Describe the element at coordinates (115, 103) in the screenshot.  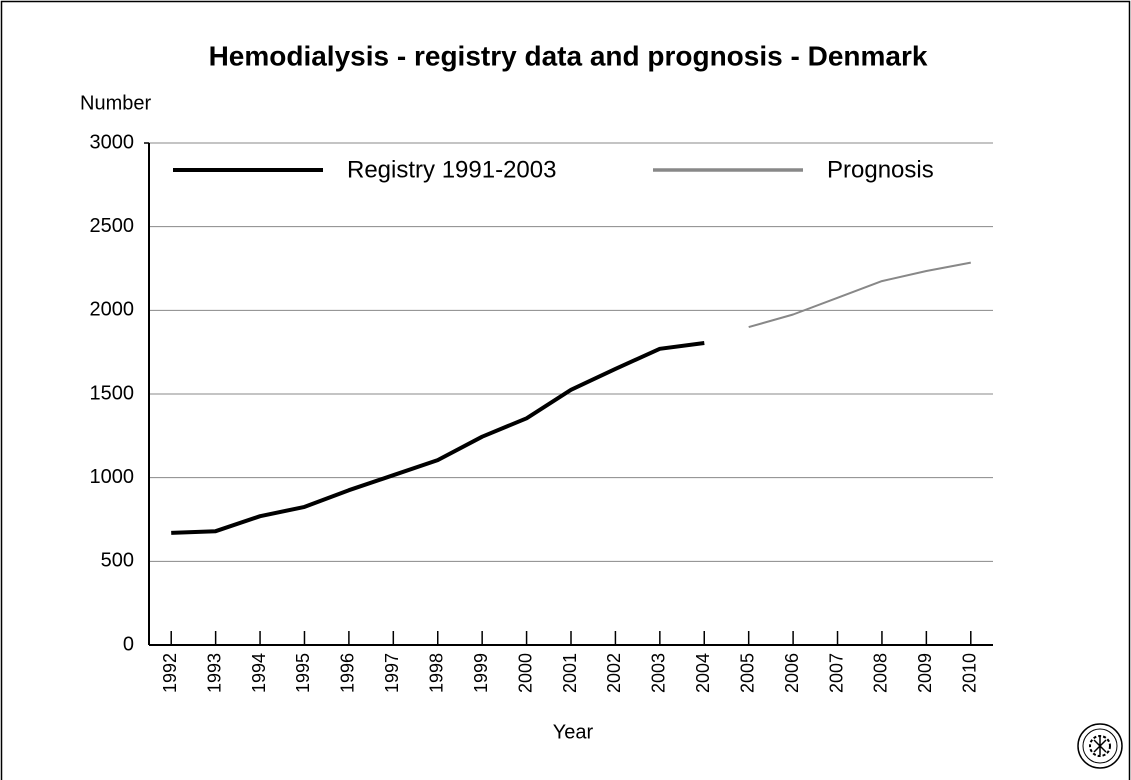
I see `y-axis-label: Number` at that location.